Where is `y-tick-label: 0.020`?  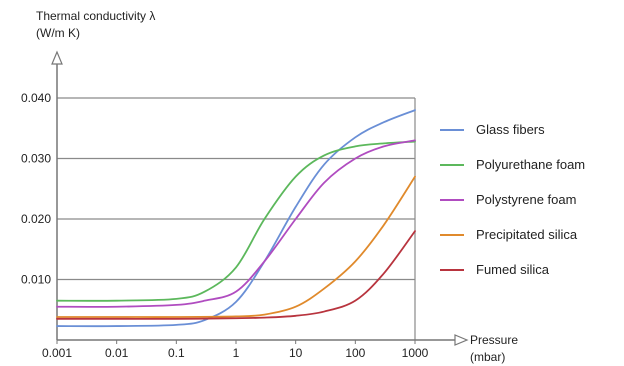
y-tick-label: 0.020 is located at coordinates (36, 219).